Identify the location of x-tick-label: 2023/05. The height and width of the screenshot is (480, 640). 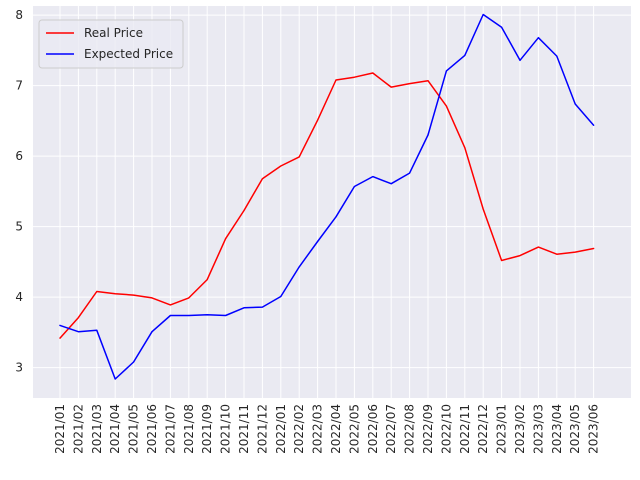
(575, 429).